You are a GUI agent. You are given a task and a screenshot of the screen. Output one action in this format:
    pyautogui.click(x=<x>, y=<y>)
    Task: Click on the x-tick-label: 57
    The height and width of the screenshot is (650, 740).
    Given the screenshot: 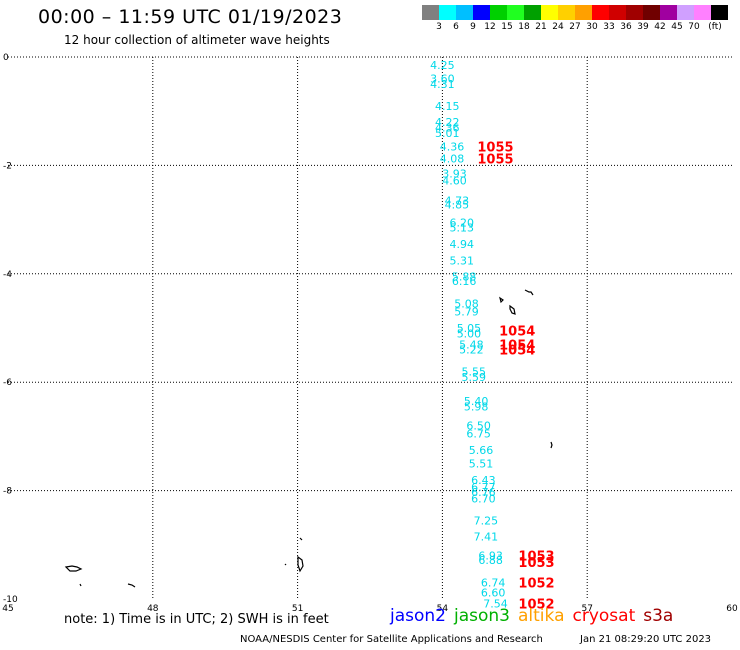 What is the action you would take?
    pyautogui.click(x=586, y=609)
    